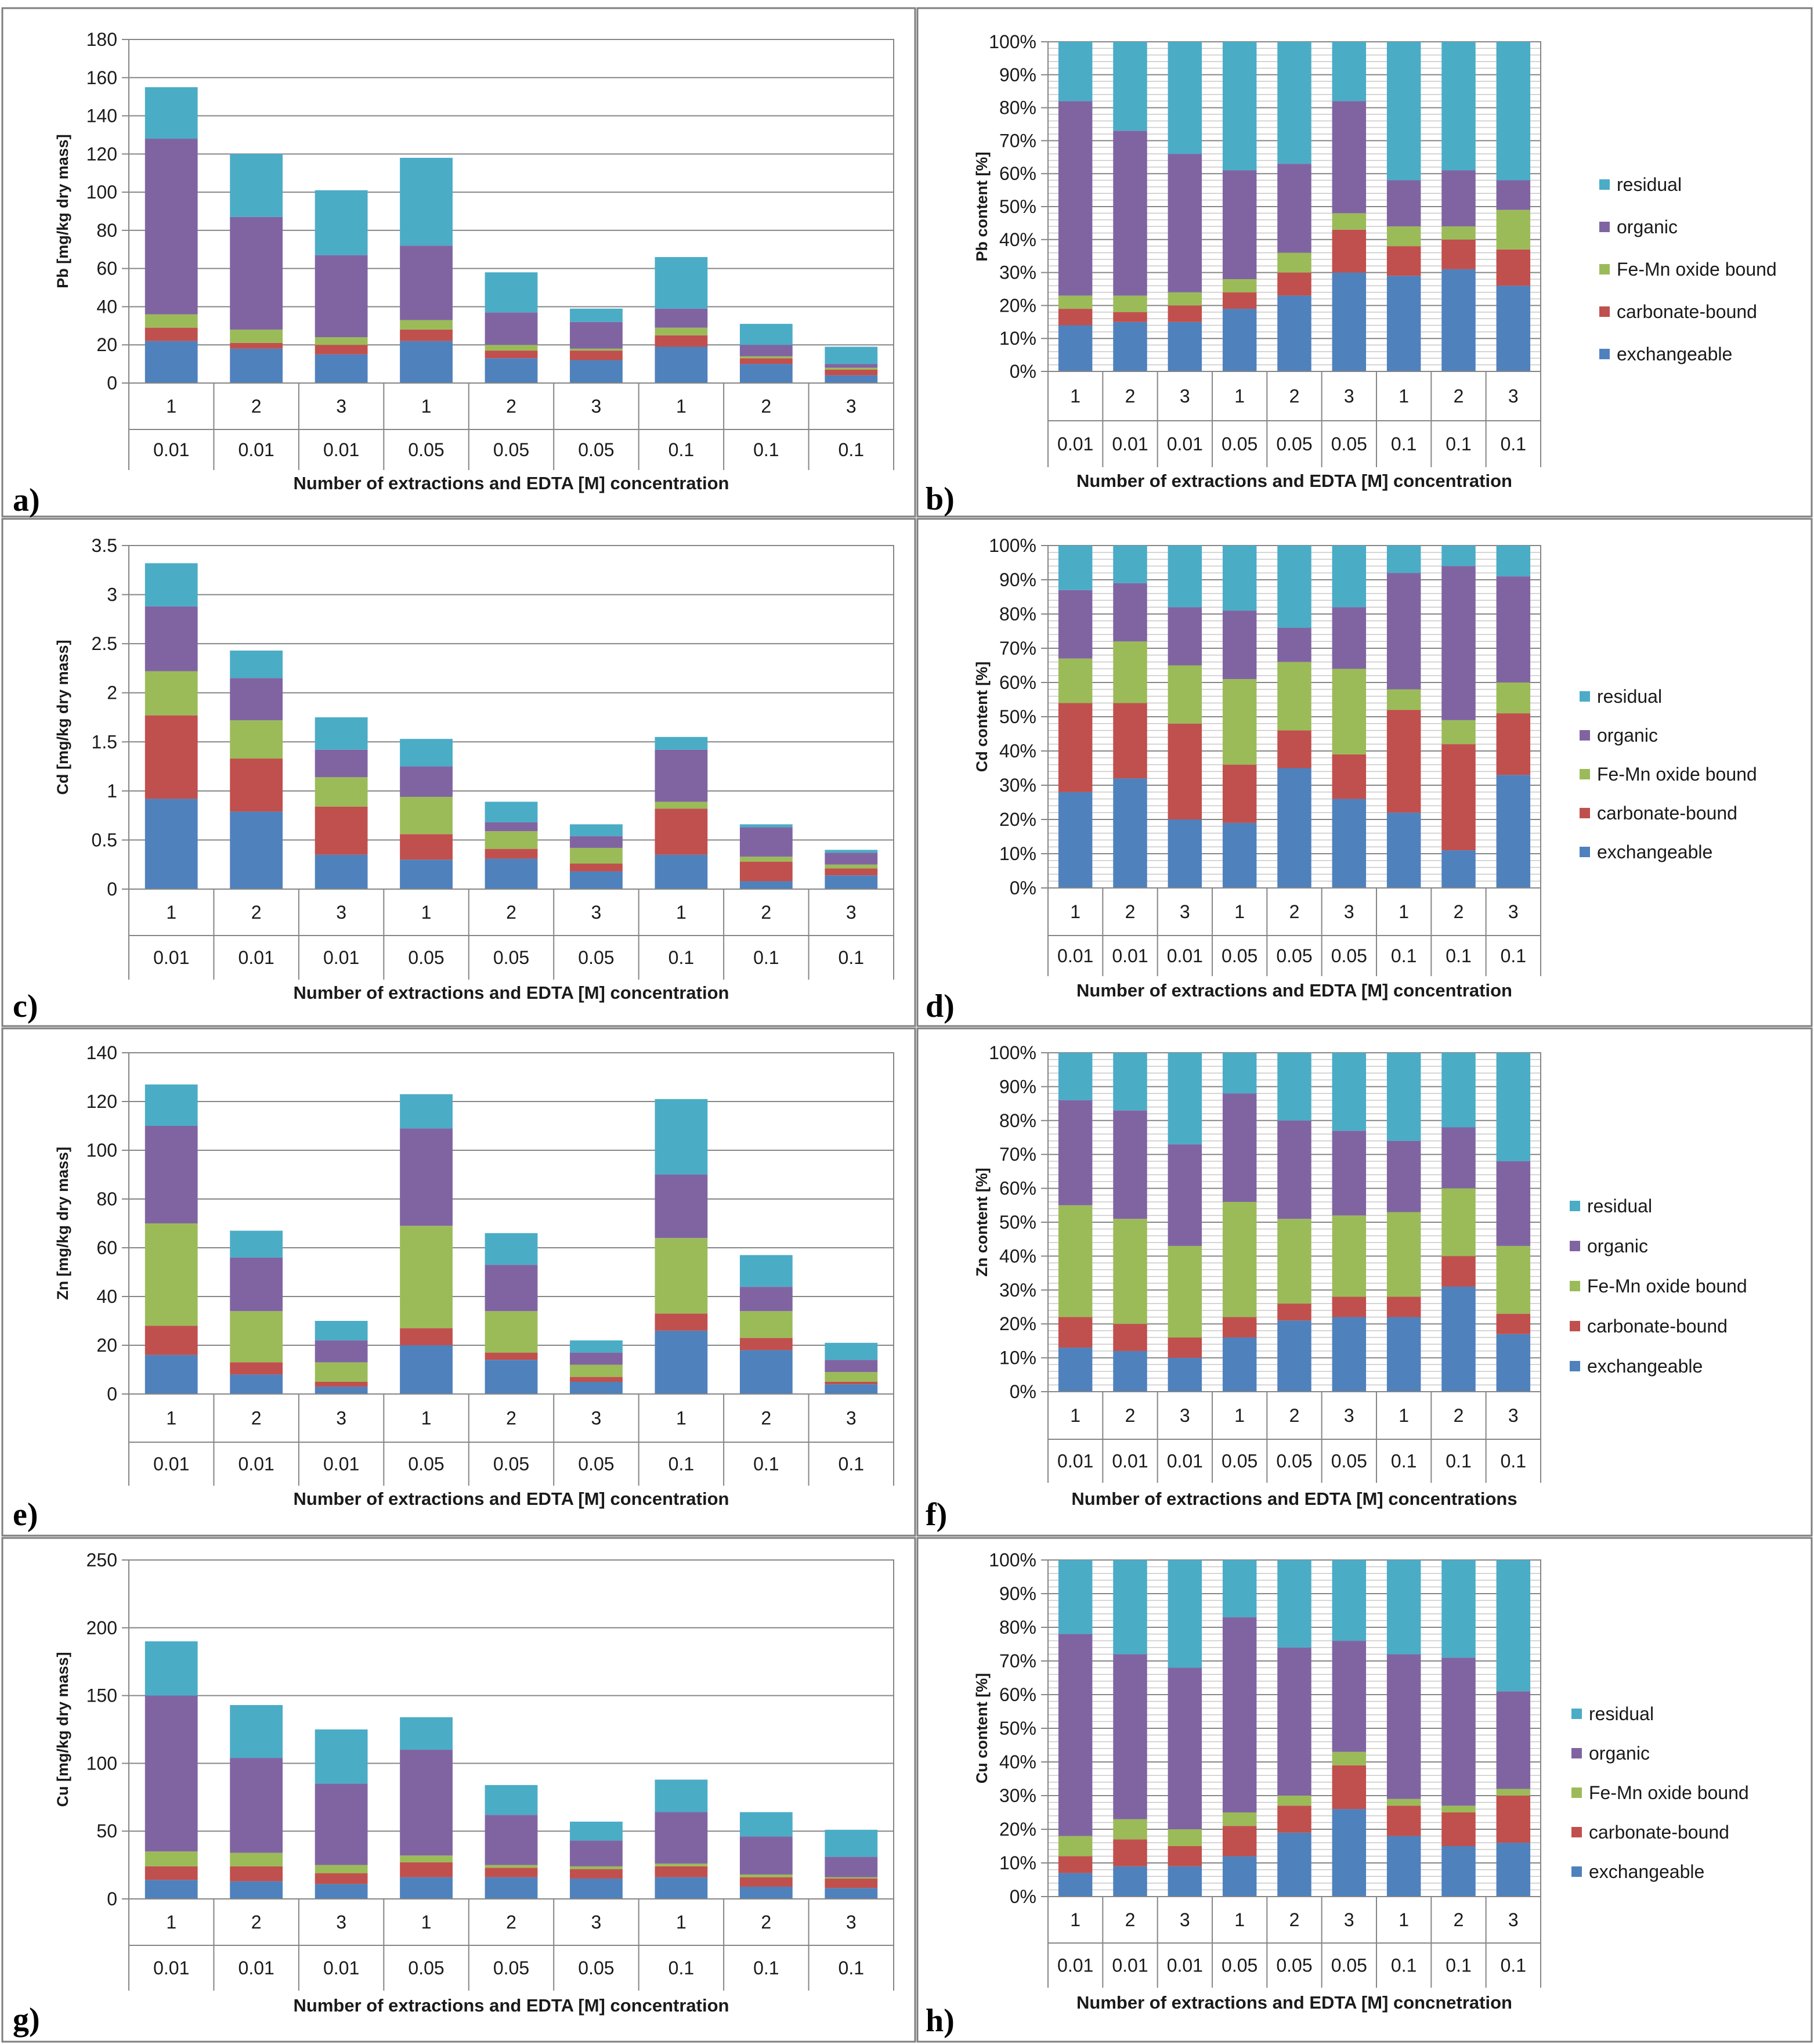  What do you see at coordinates (1018, 1086) in the screenshot?
I see `y-tick-label: 90%` at bounding box center [1018, 1086].